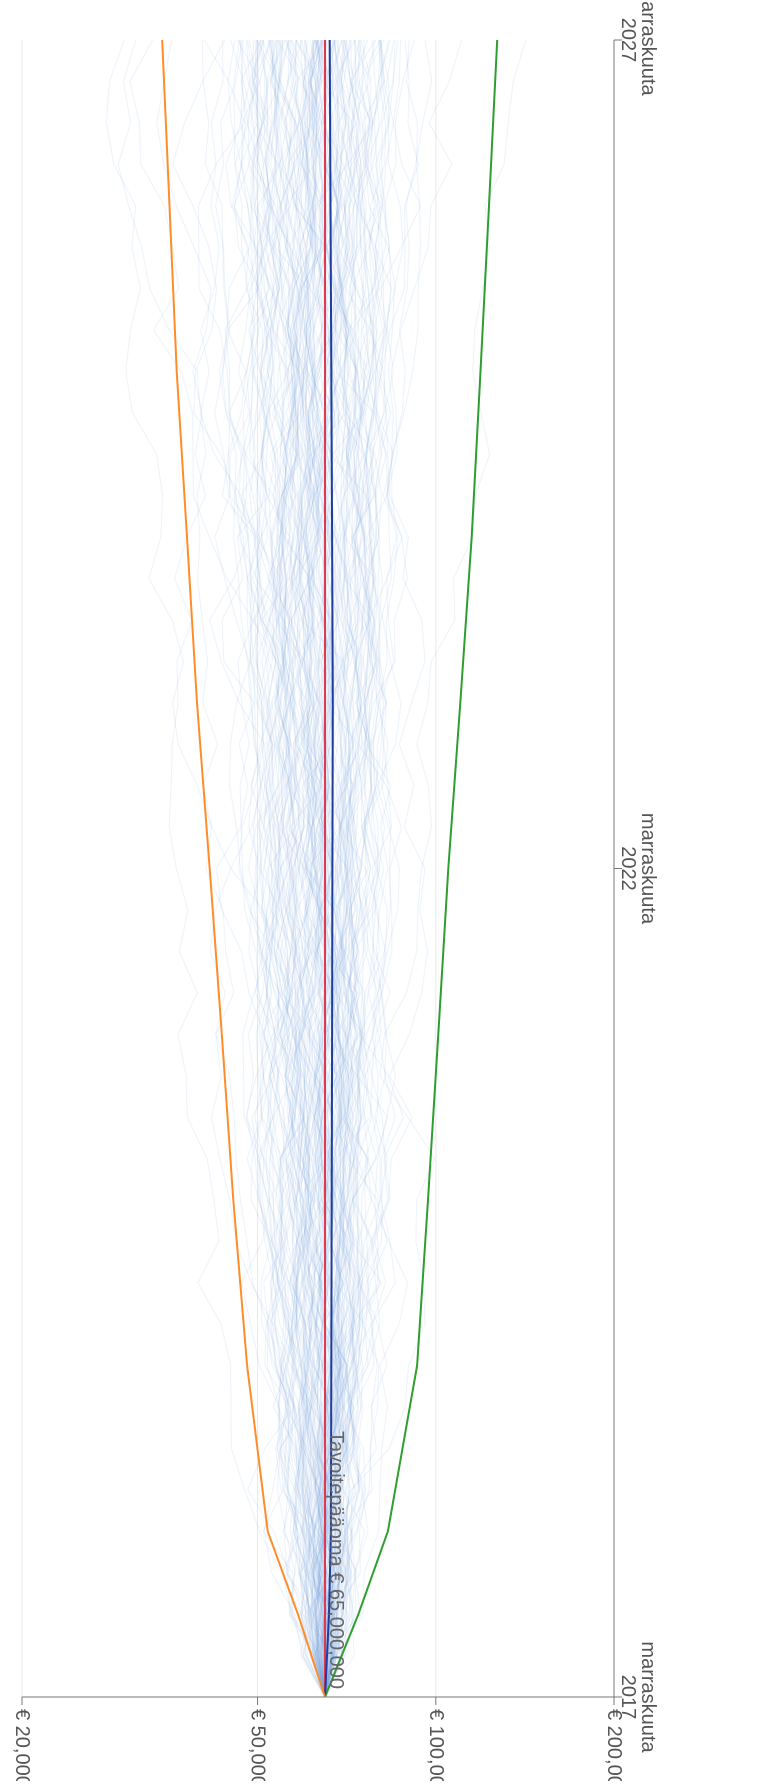 The width and height of the screenshot is (761, 1786). What do you see at coordinates (22, 1745) in the screenshot?
I see `y-tick-label: € 20,000,000` at bounding box center [22, 1745].